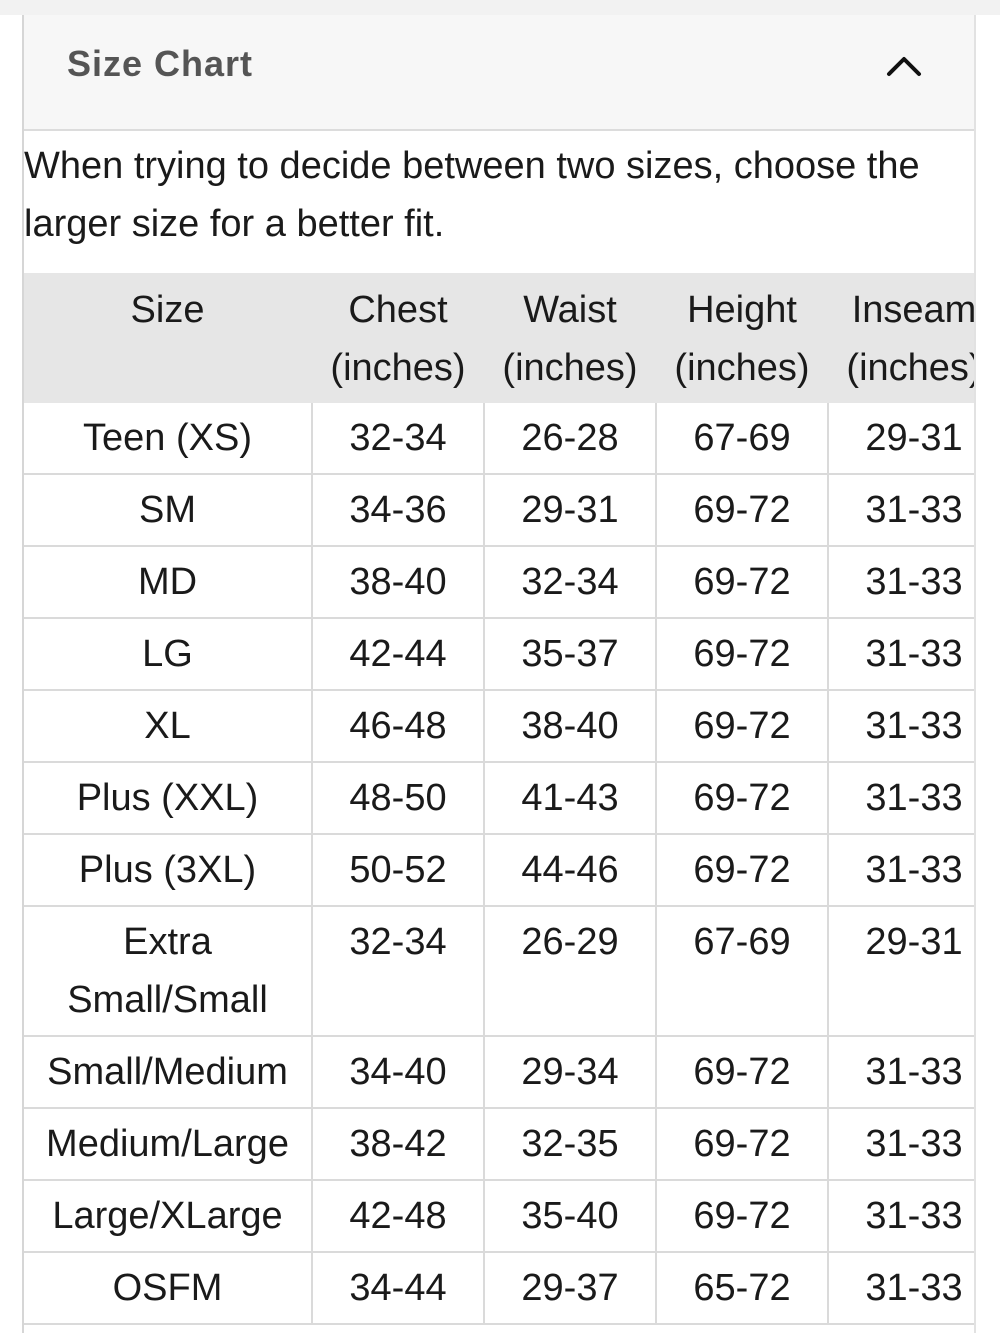  I want to click on table-row: Medium/Large 38-42 32-35 69-72 31-33, so click(499, 1144).